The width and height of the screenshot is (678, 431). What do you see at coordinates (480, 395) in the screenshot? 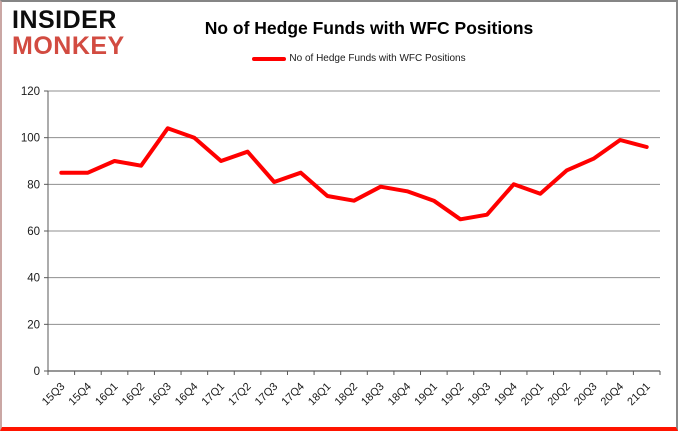
I see `x-axis-label: 19Q3` at bounding box center [480, 395].